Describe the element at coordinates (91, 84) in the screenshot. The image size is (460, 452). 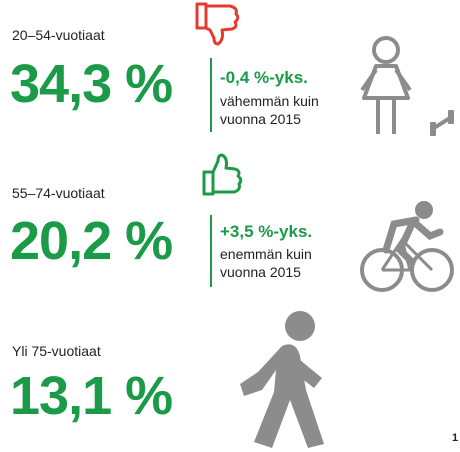
I see `percentage: 34,3 %` at that location.